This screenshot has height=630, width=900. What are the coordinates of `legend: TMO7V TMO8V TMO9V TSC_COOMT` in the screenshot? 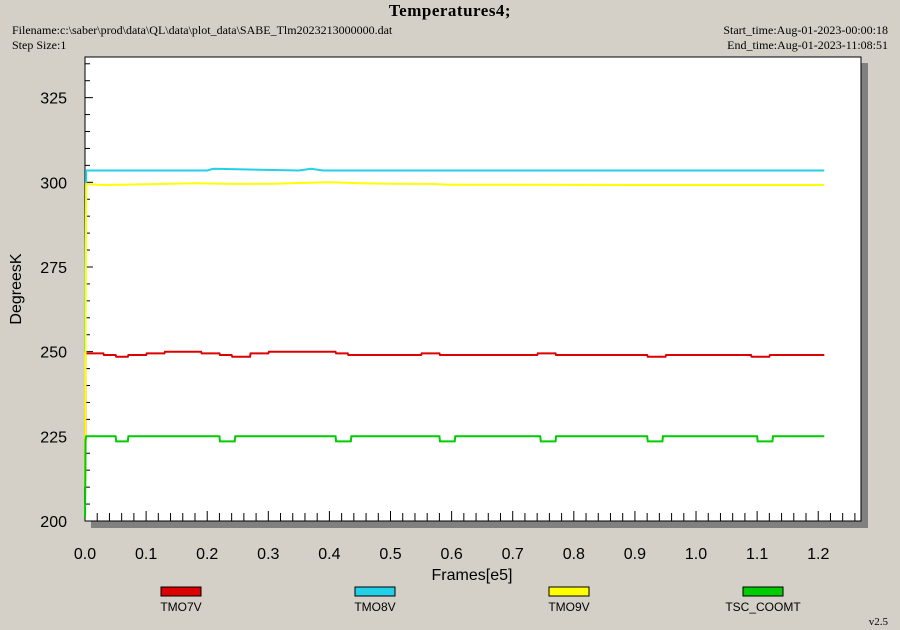 It's located at (480, 600).